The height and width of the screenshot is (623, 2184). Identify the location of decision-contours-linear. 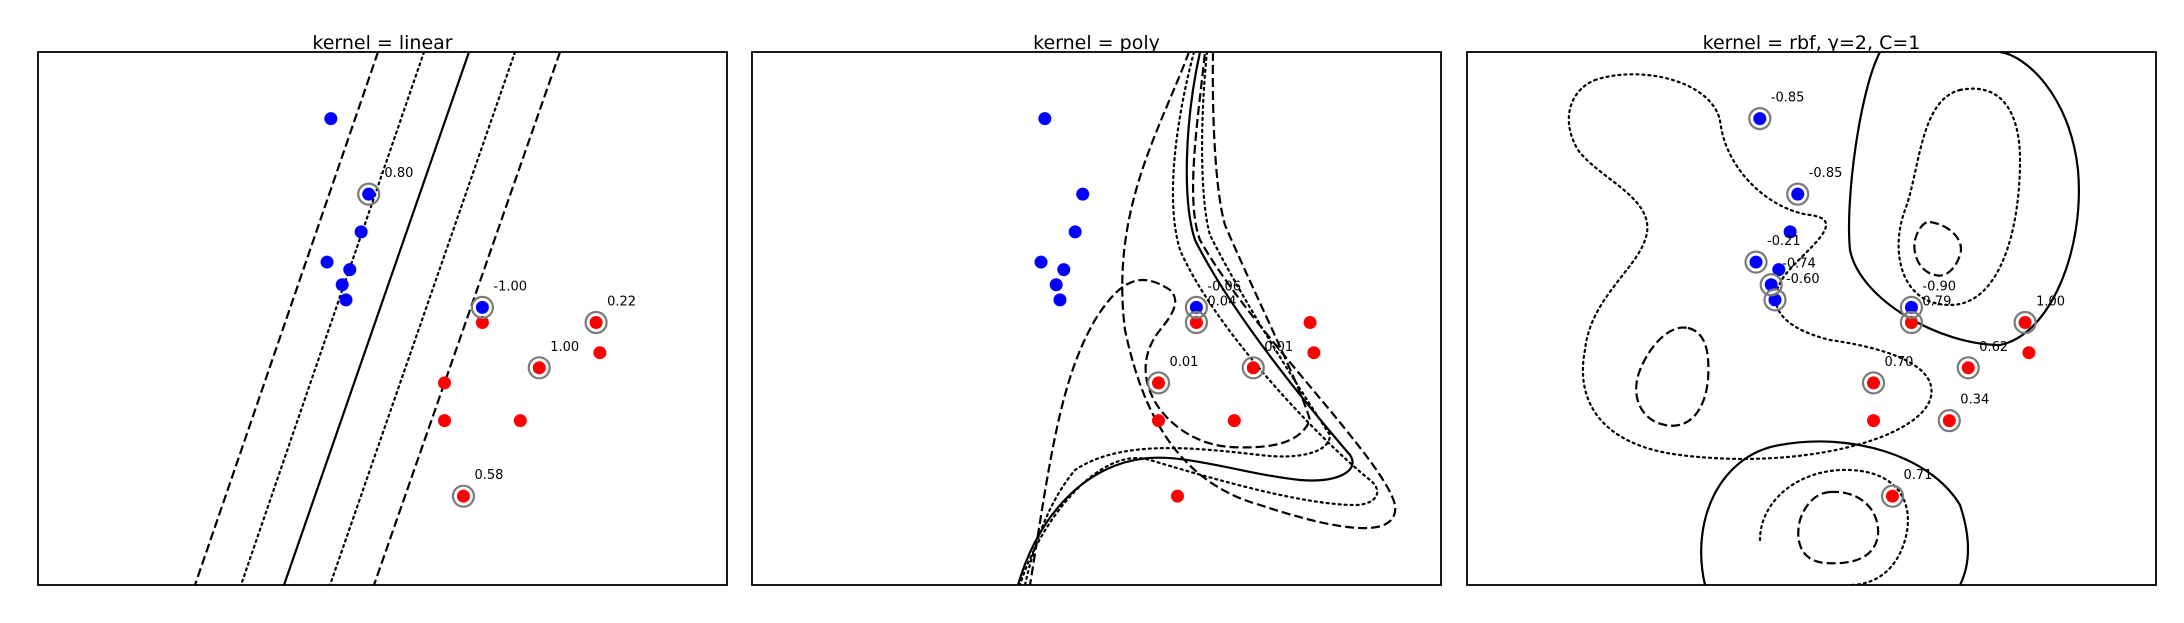
(377, 318).